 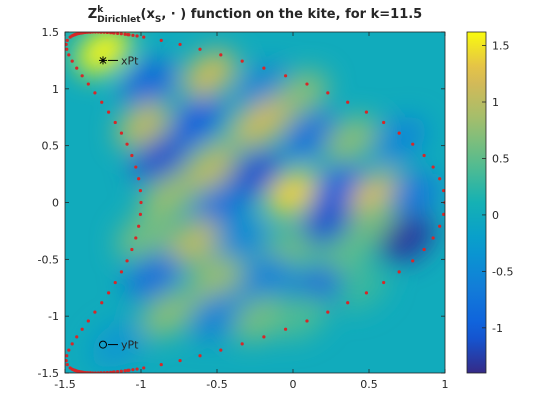 What do you see at coordinates (55, 89) in the screenshot?
I see `y-tick-label: 1` at bounding box center [55, 89].